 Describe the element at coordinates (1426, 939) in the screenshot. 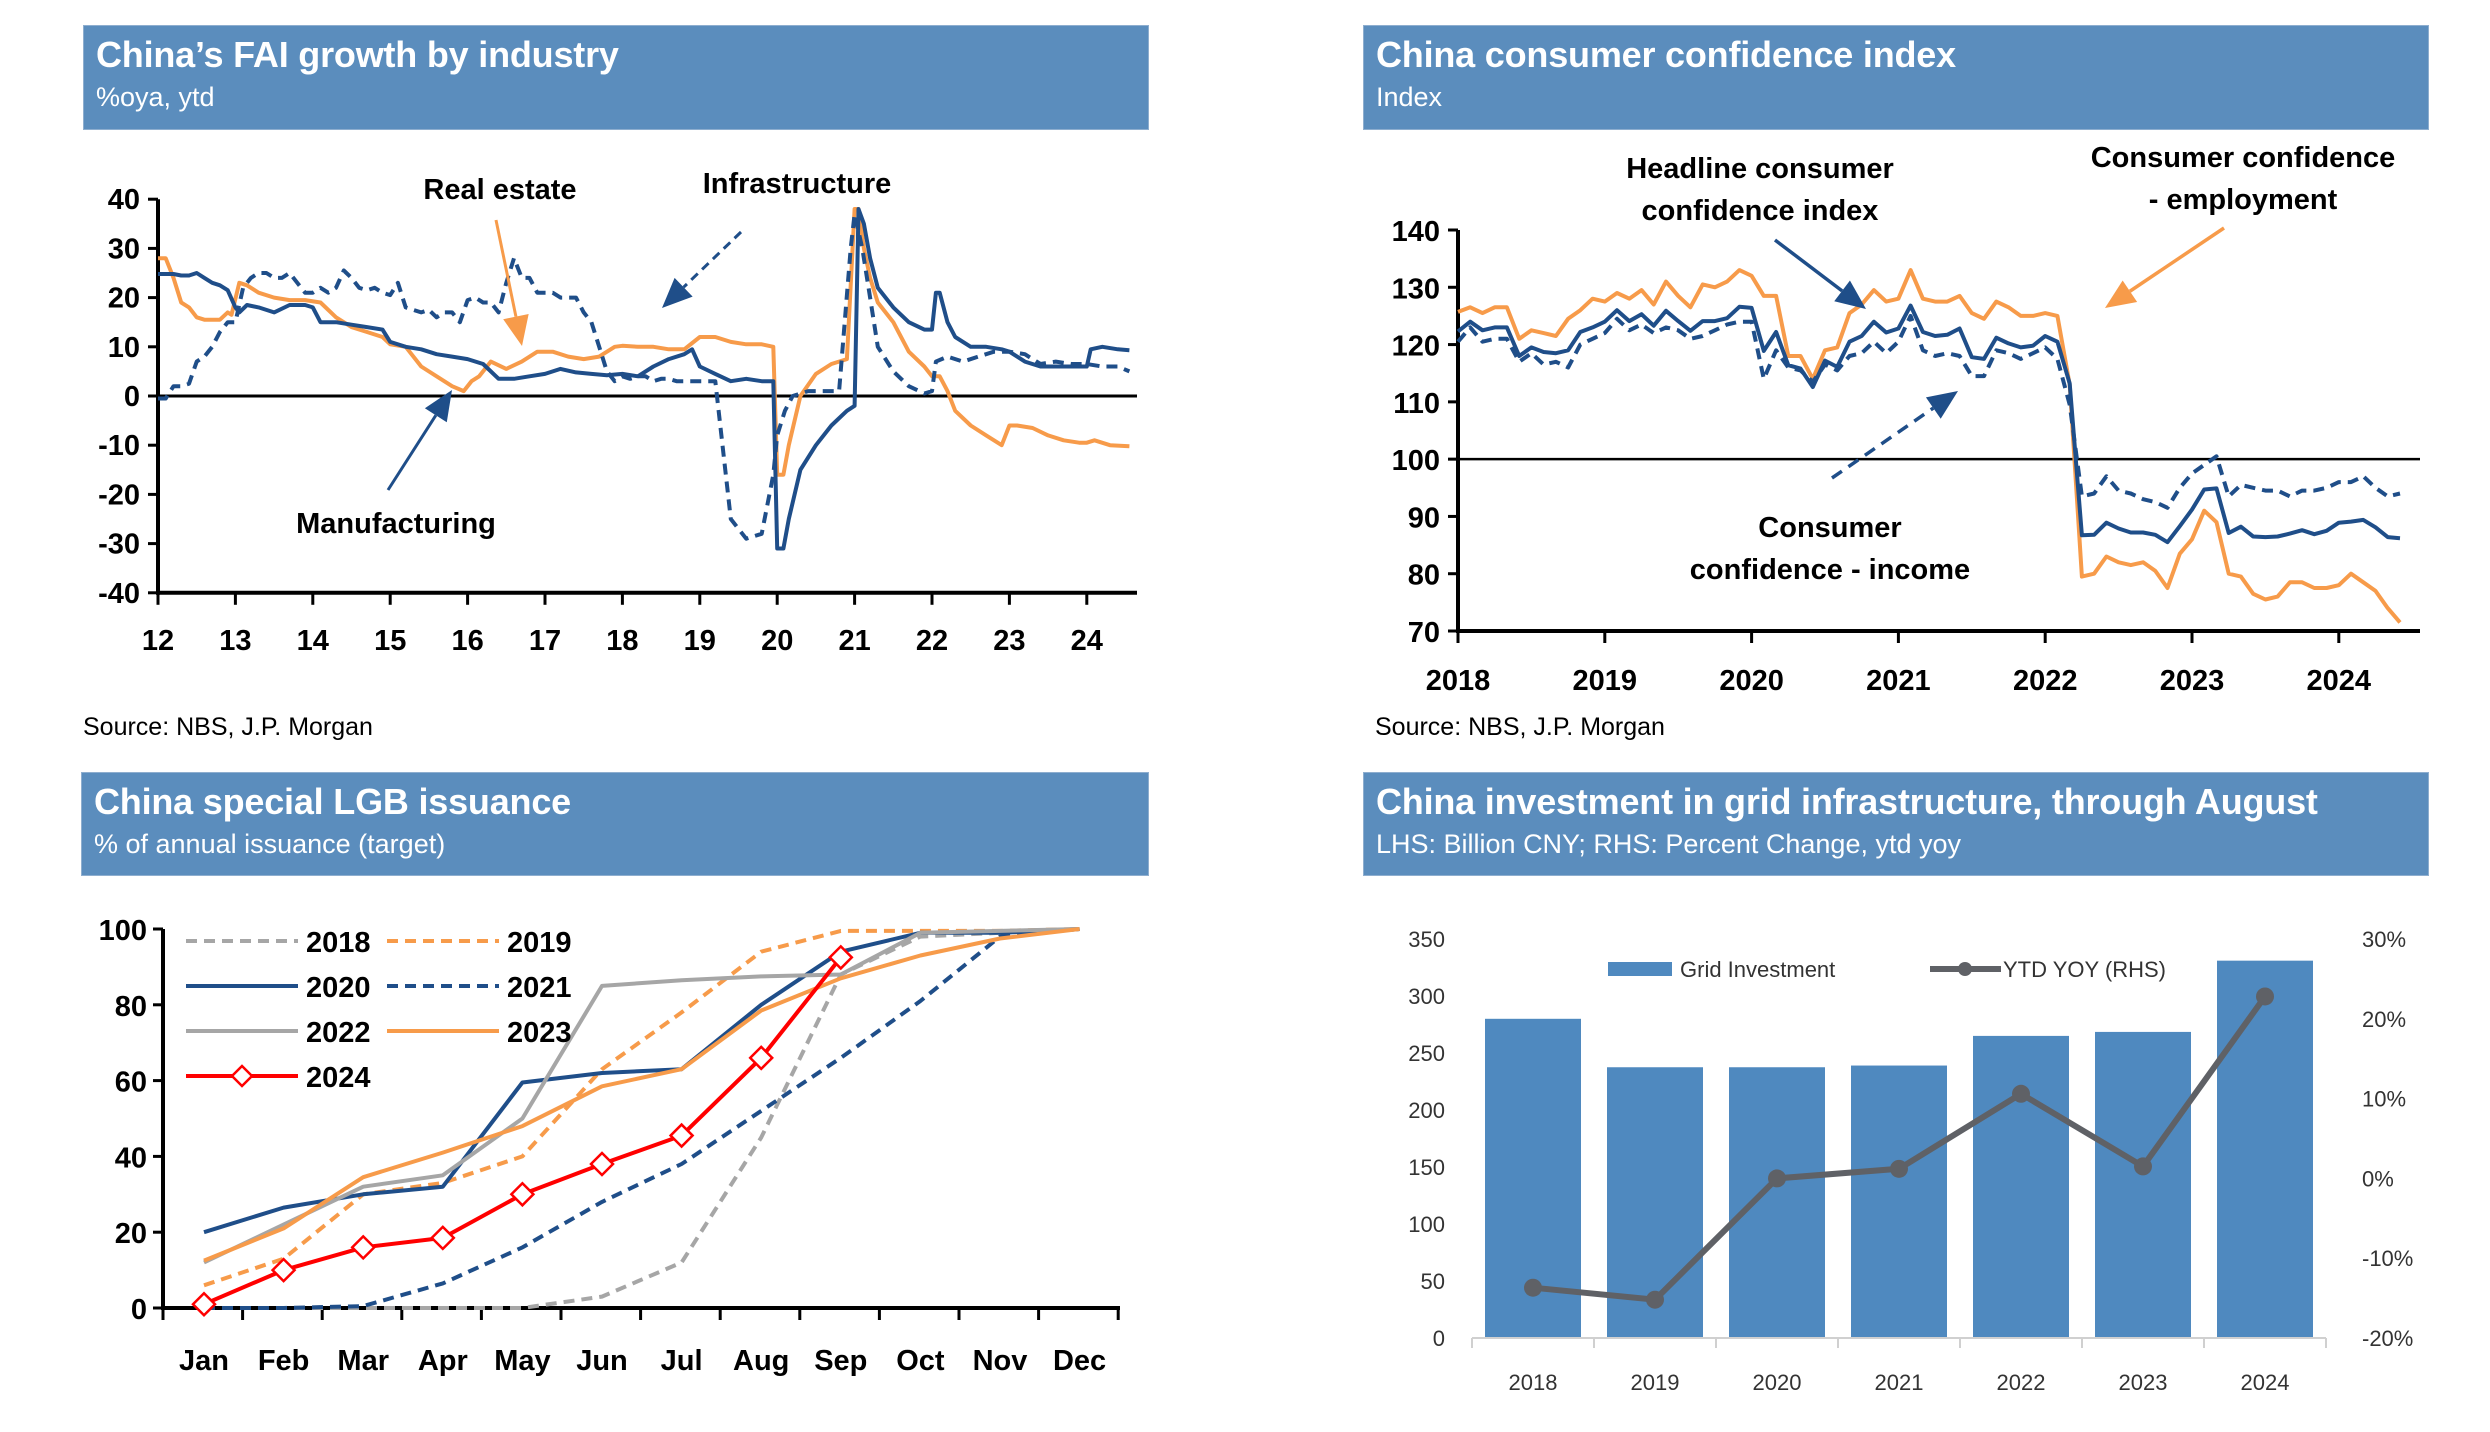

I see `grid-y-tick-label: 350` at that location.